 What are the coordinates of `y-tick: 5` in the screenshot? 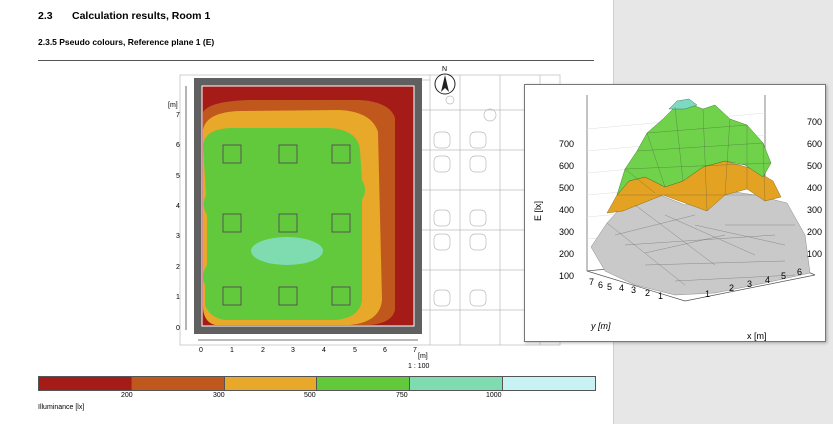 It's located at (609, 287).